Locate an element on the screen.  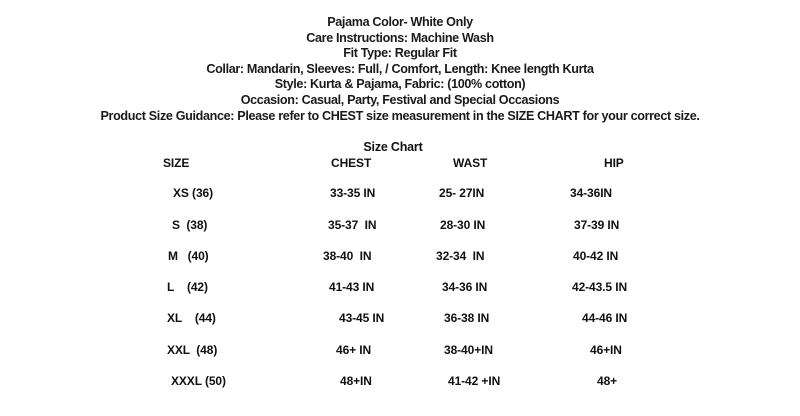
info-line-pajama-color: Pajama Color- White Only is located at coordinates (400, 22).